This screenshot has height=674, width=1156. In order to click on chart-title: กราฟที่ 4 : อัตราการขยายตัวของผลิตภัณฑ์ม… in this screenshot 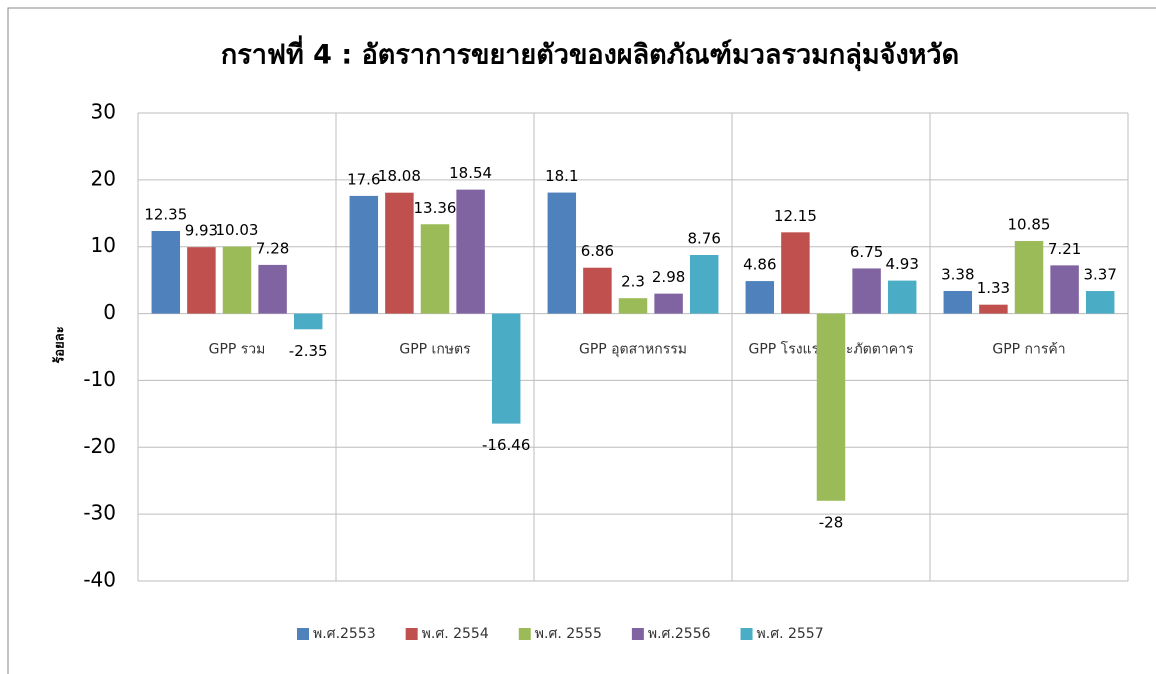, I will do `click(590, 53)`.